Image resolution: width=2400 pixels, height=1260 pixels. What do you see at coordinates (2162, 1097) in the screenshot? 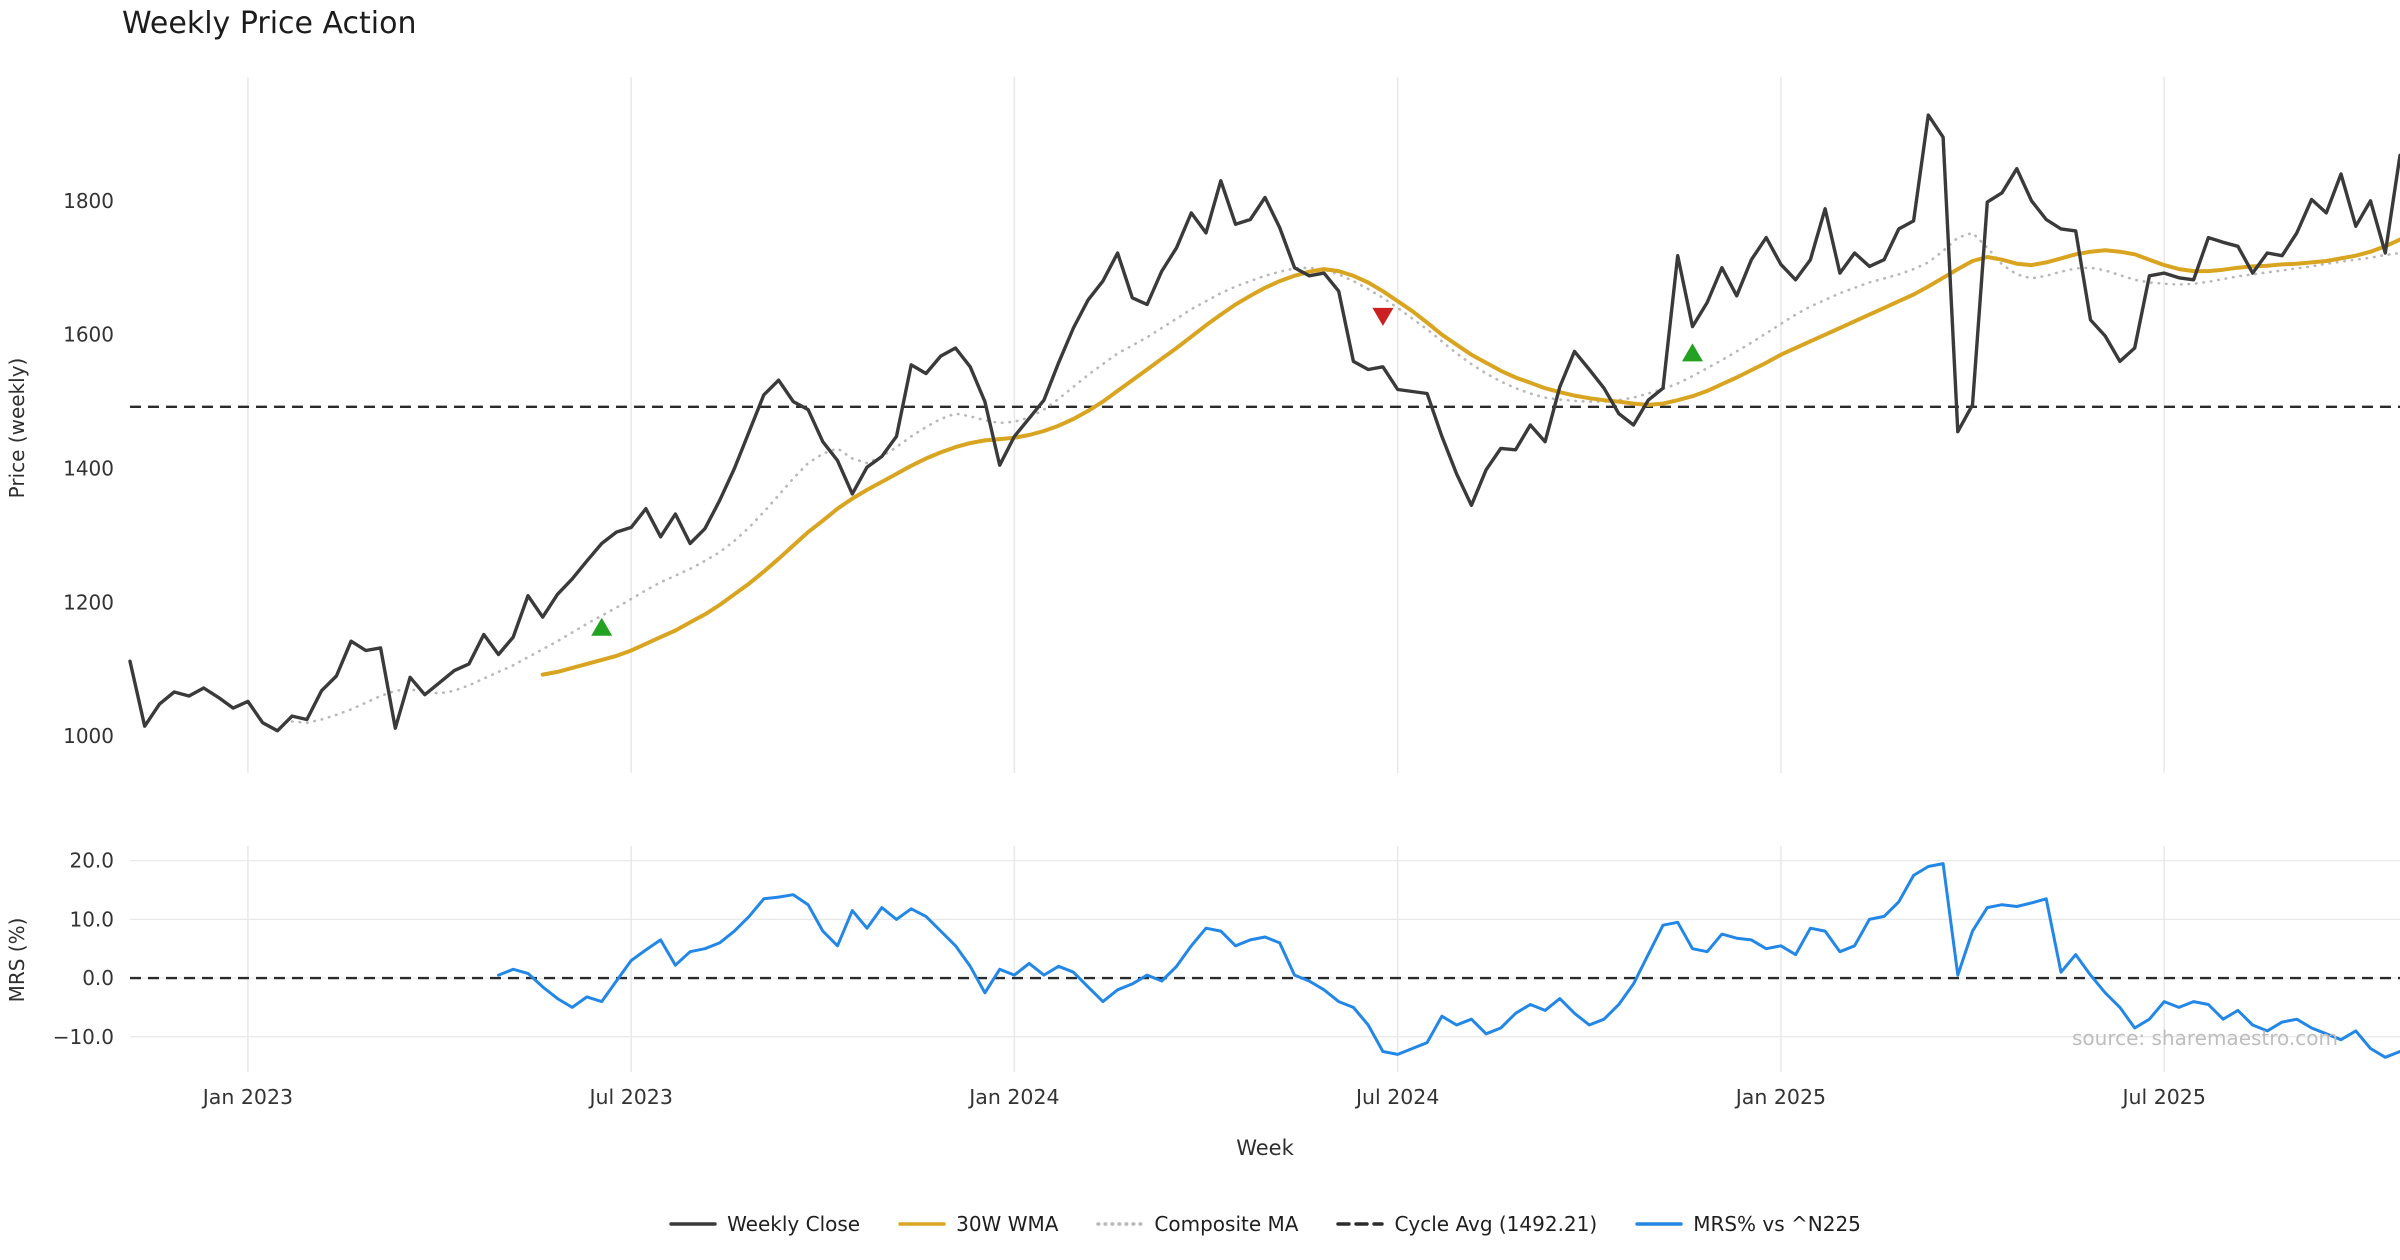
I see `x-tick-label: Jul 2025` at bounding box center [2162, 1097].